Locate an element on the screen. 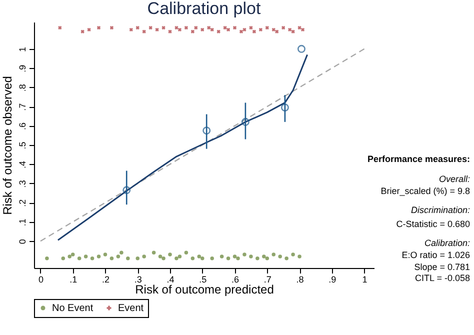 Image resolution: width=474 pixels, height=335 pixels. y-tick-label: .4 is located at coordinates (23, 164).